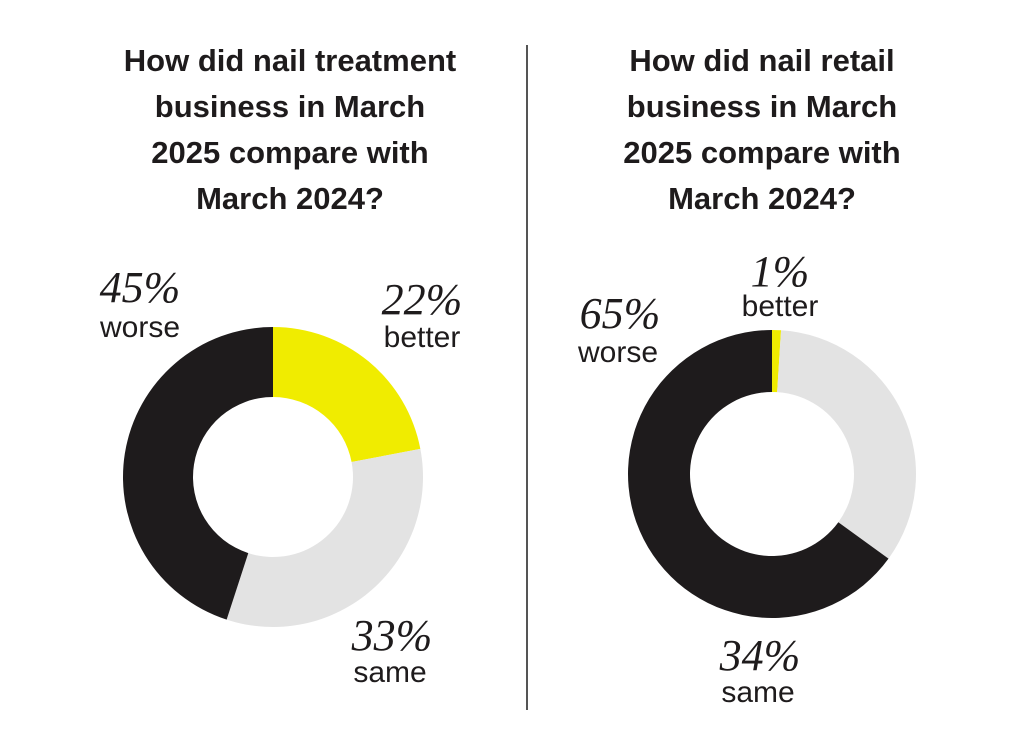 The height and width of the screenshot is (744, 1011). What do you see at coordinates (422, 299) in the screenshot?
I see `left-better-value: 22%` at bounding box center [422, 299].